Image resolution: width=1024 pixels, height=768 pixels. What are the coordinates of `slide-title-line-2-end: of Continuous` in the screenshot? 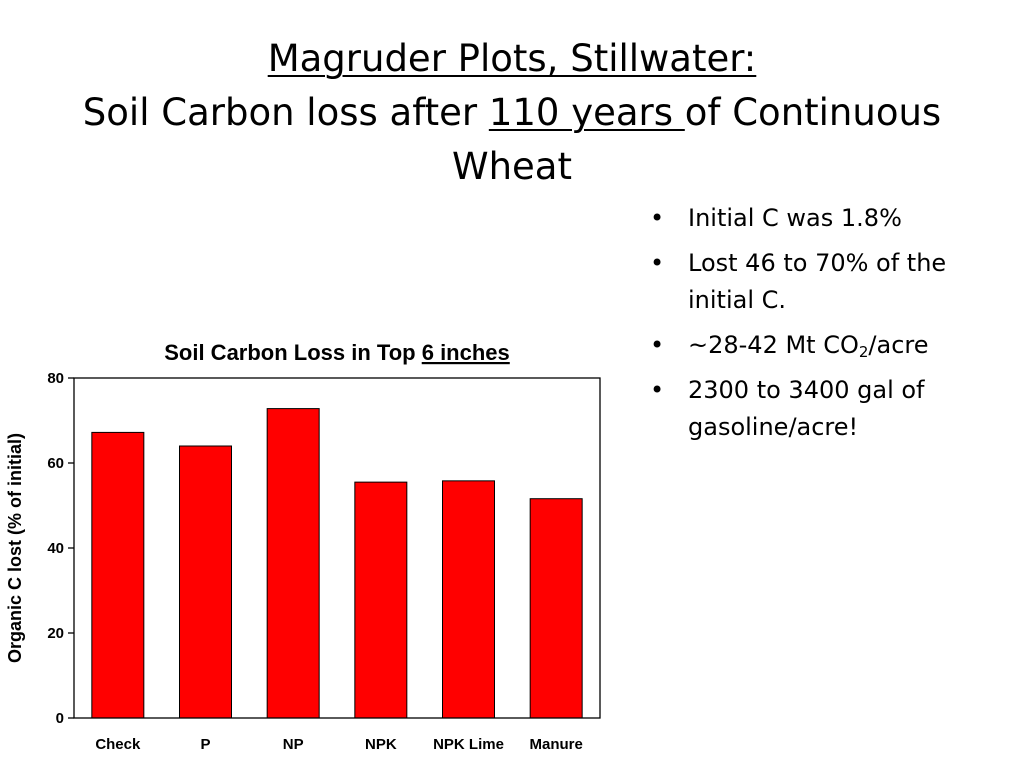 It's located at (813, 112).